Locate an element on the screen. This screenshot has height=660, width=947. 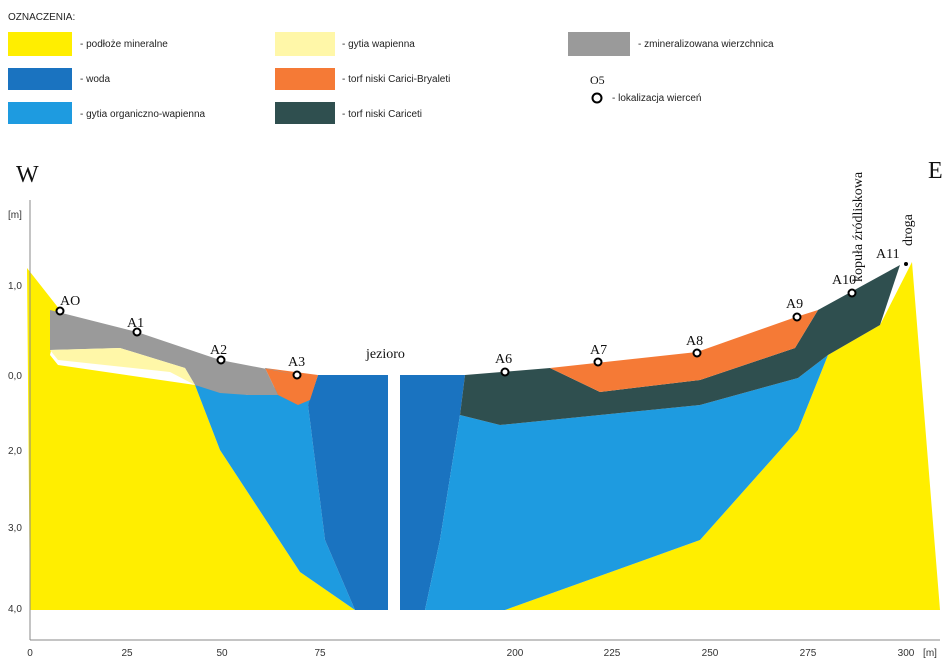
gyttja is located at coordinates (275, 495).